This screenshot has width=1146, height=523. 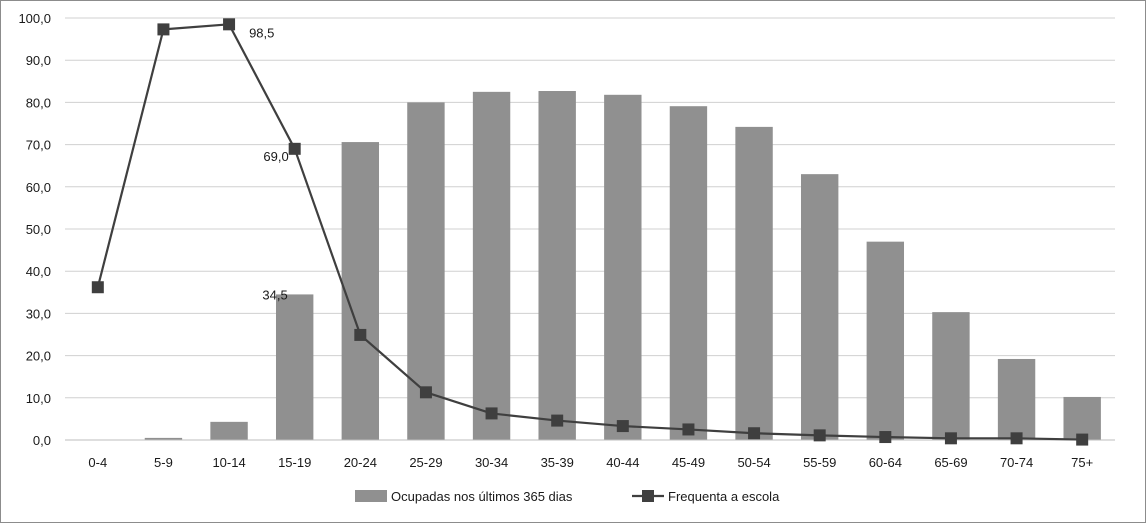 I want to click on x-tick-label: 70-74, so click(x=1016, y=462).